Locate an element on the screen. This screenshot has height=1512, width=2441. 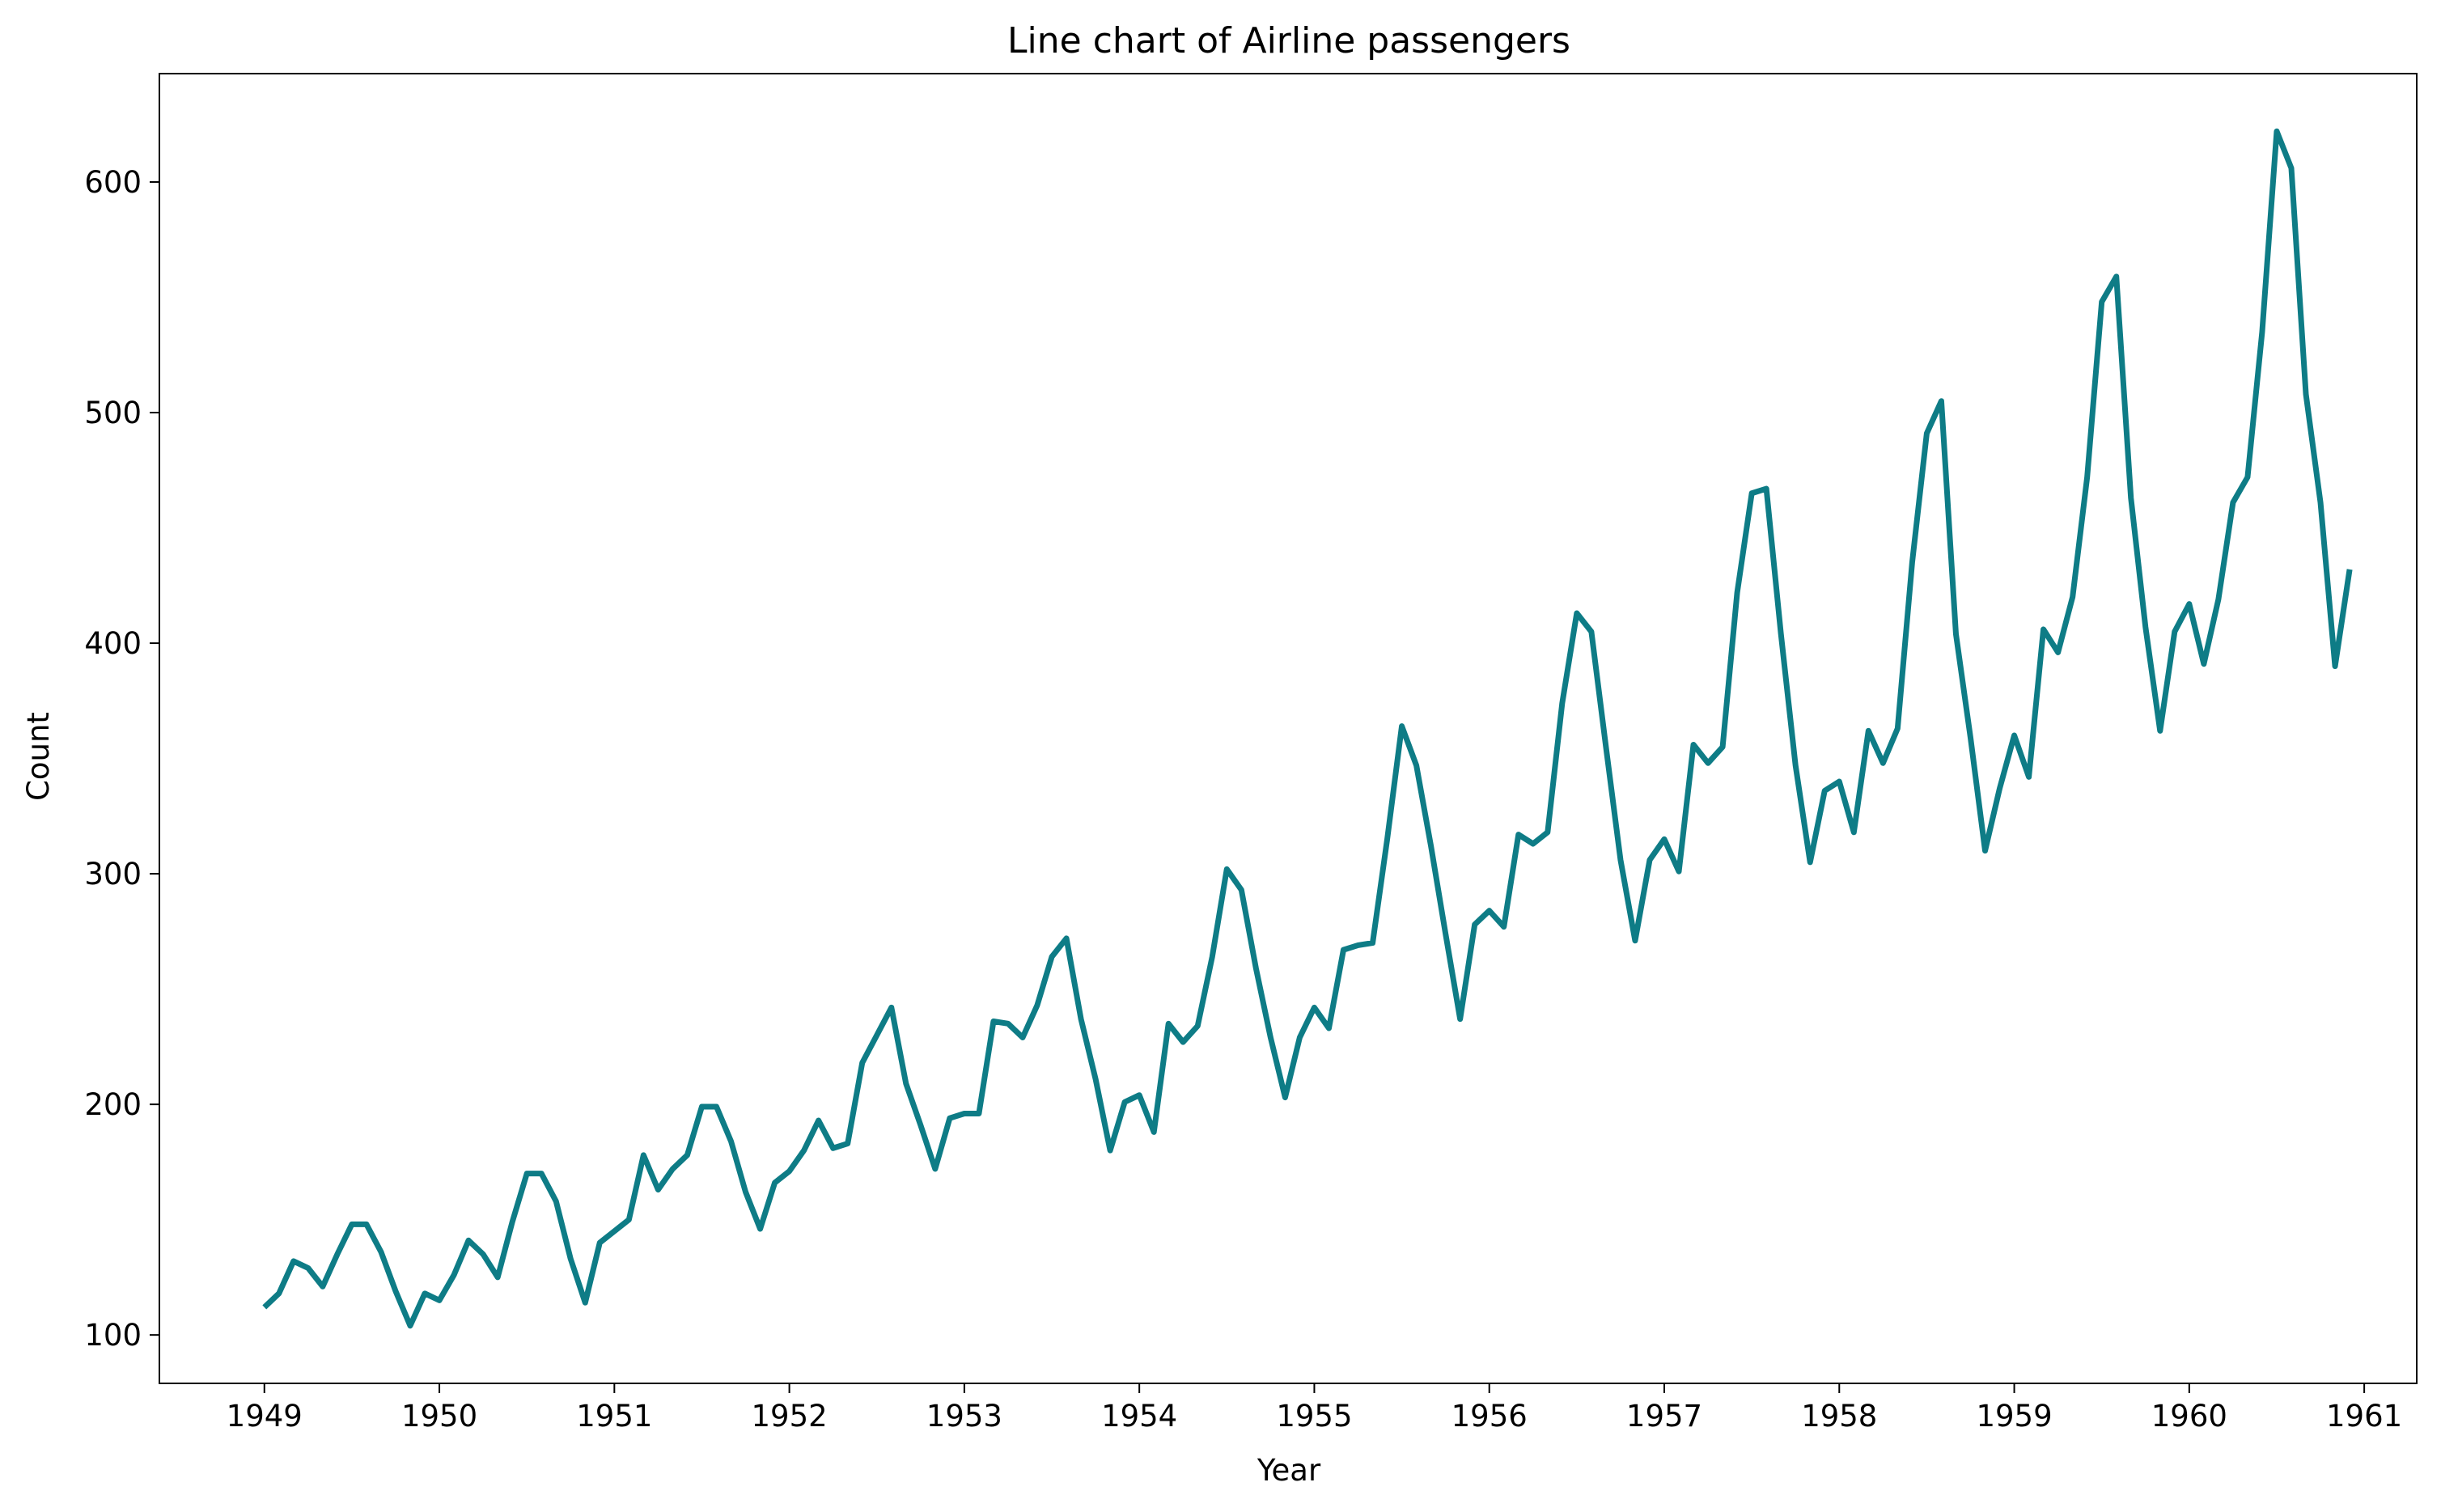
y-tick-label-400: 400 is located at coordinates (113, 643).